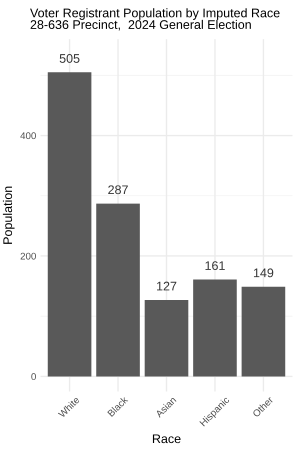 The image size is (300, 450). Describe the element at coordinates (28, 136) in the screenshot. I see `y-tick-label: 400` at that location.